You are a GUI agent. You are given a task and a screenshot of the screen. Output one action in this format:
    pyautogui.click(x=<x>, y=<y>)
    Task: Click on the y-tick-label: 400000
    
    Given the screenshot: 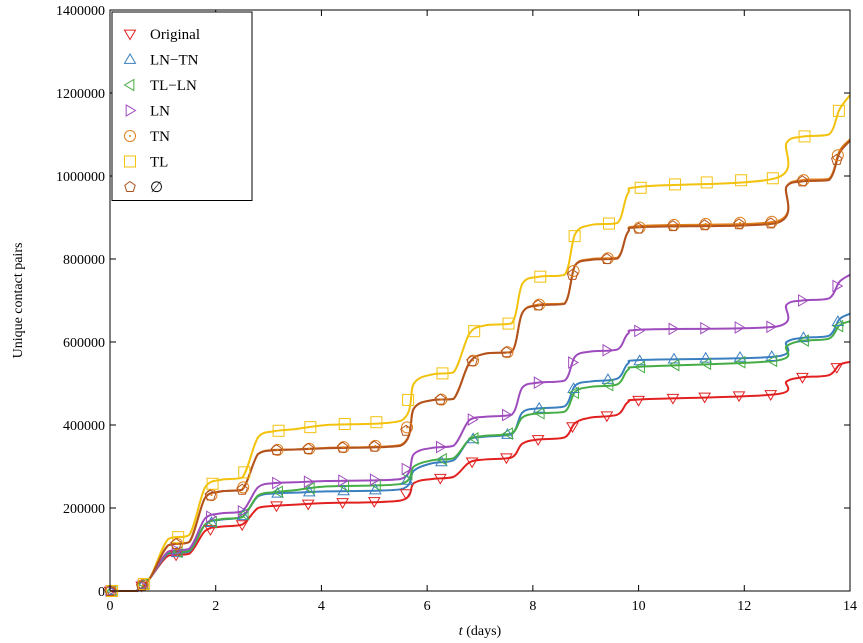 What is the action you would take?
    pyautogui.click(x=84, y=426)
    